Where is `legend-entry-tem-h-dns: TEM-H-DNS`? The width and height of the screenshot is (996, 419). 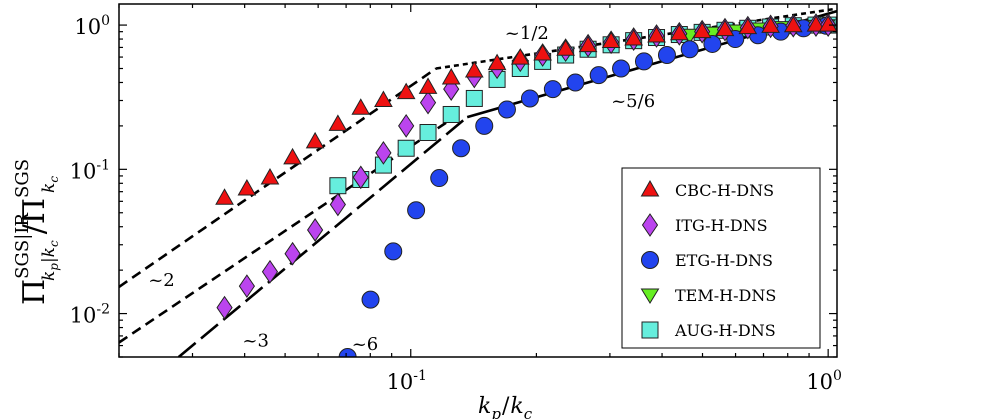 legend-entry-tem-h-dns: TEM-H-DNS is located at coordinates (708, 295).